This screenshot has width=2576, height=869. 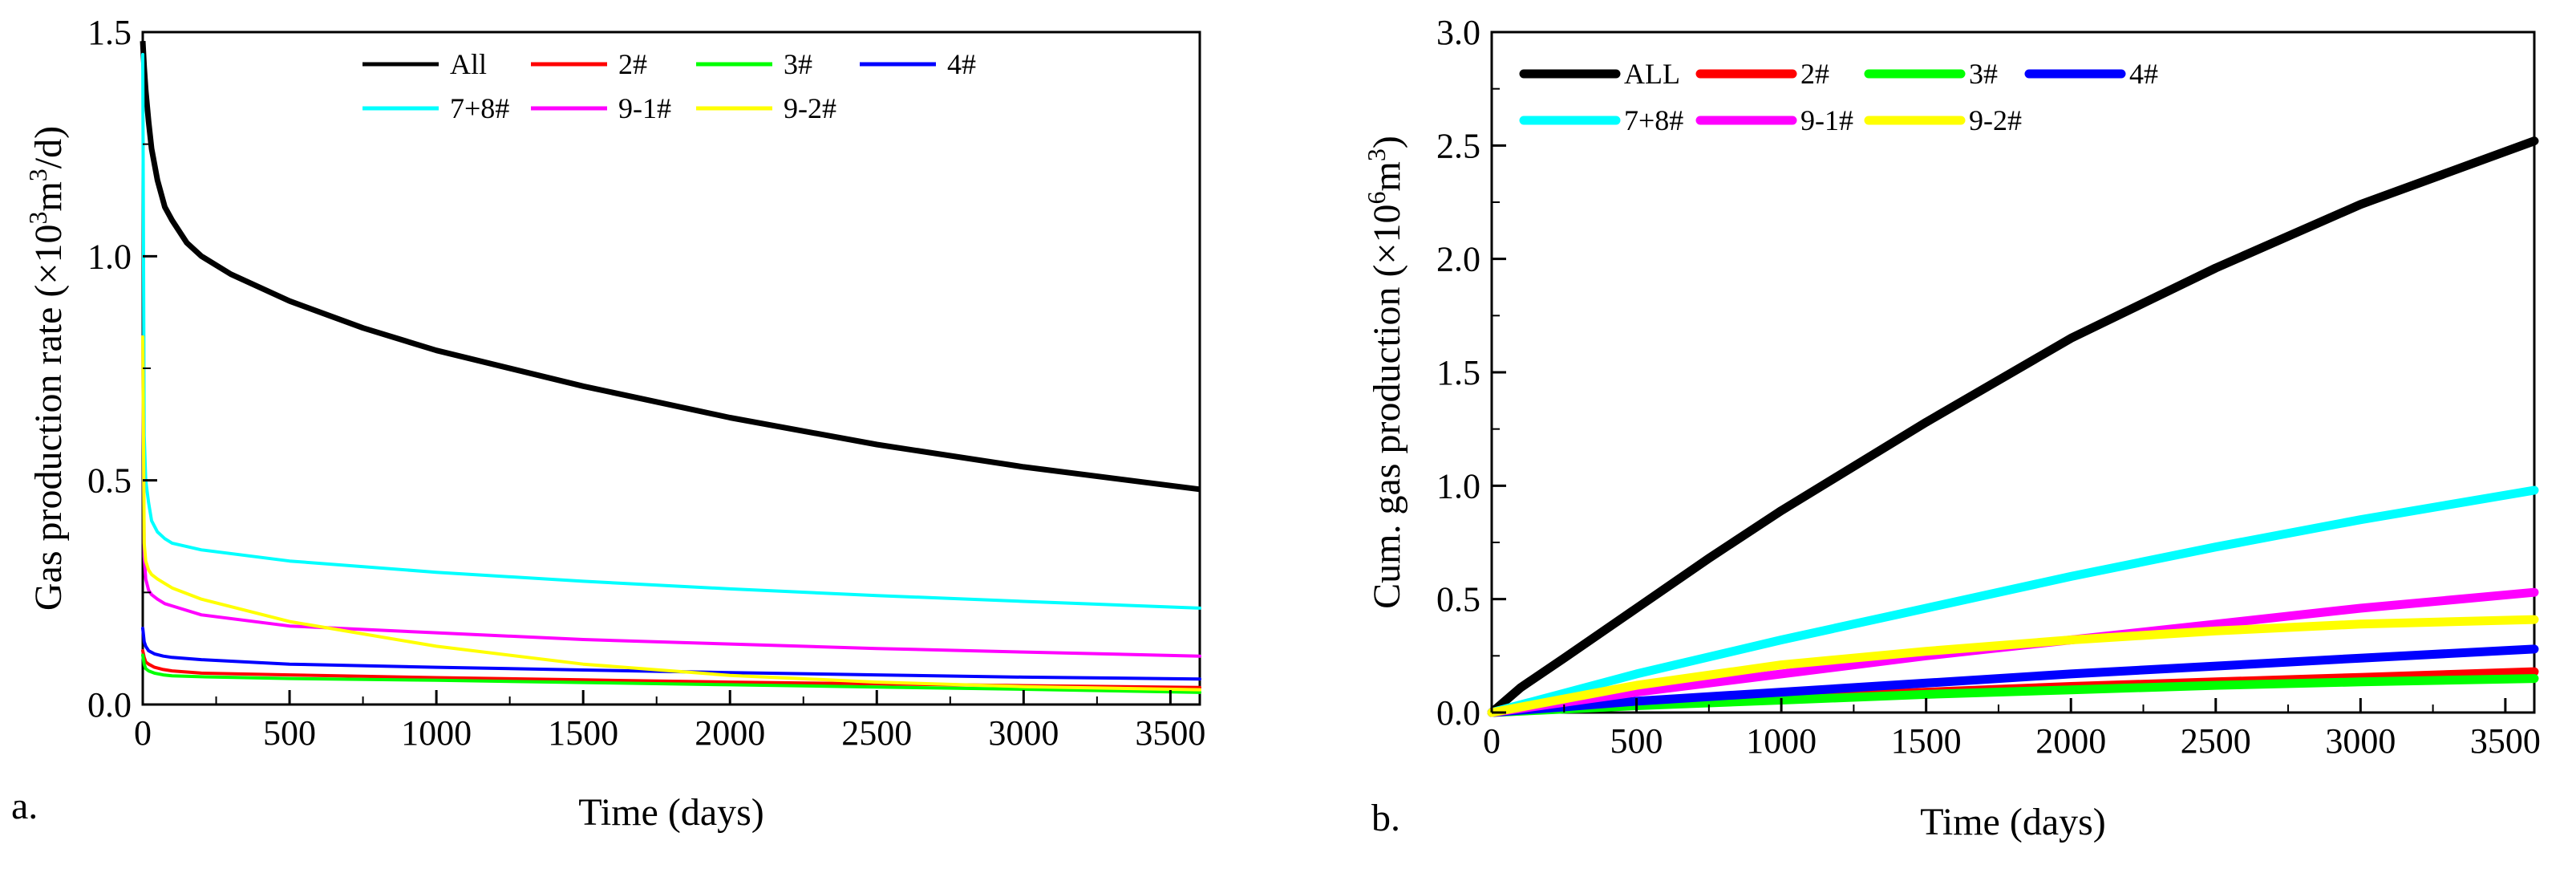 I want to click on panel-b-ytick-label: 0.5, so click(x=1458, y=599).